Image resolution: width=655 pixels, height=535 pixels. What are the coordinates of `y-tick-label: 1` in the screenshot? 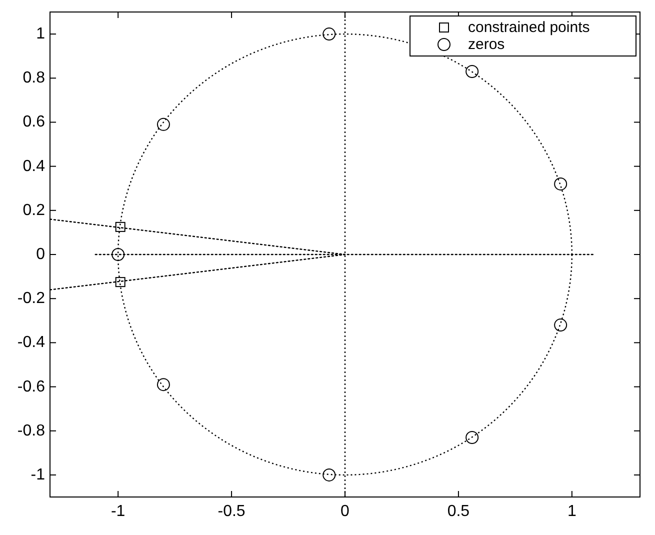 It's located at (41, 34).